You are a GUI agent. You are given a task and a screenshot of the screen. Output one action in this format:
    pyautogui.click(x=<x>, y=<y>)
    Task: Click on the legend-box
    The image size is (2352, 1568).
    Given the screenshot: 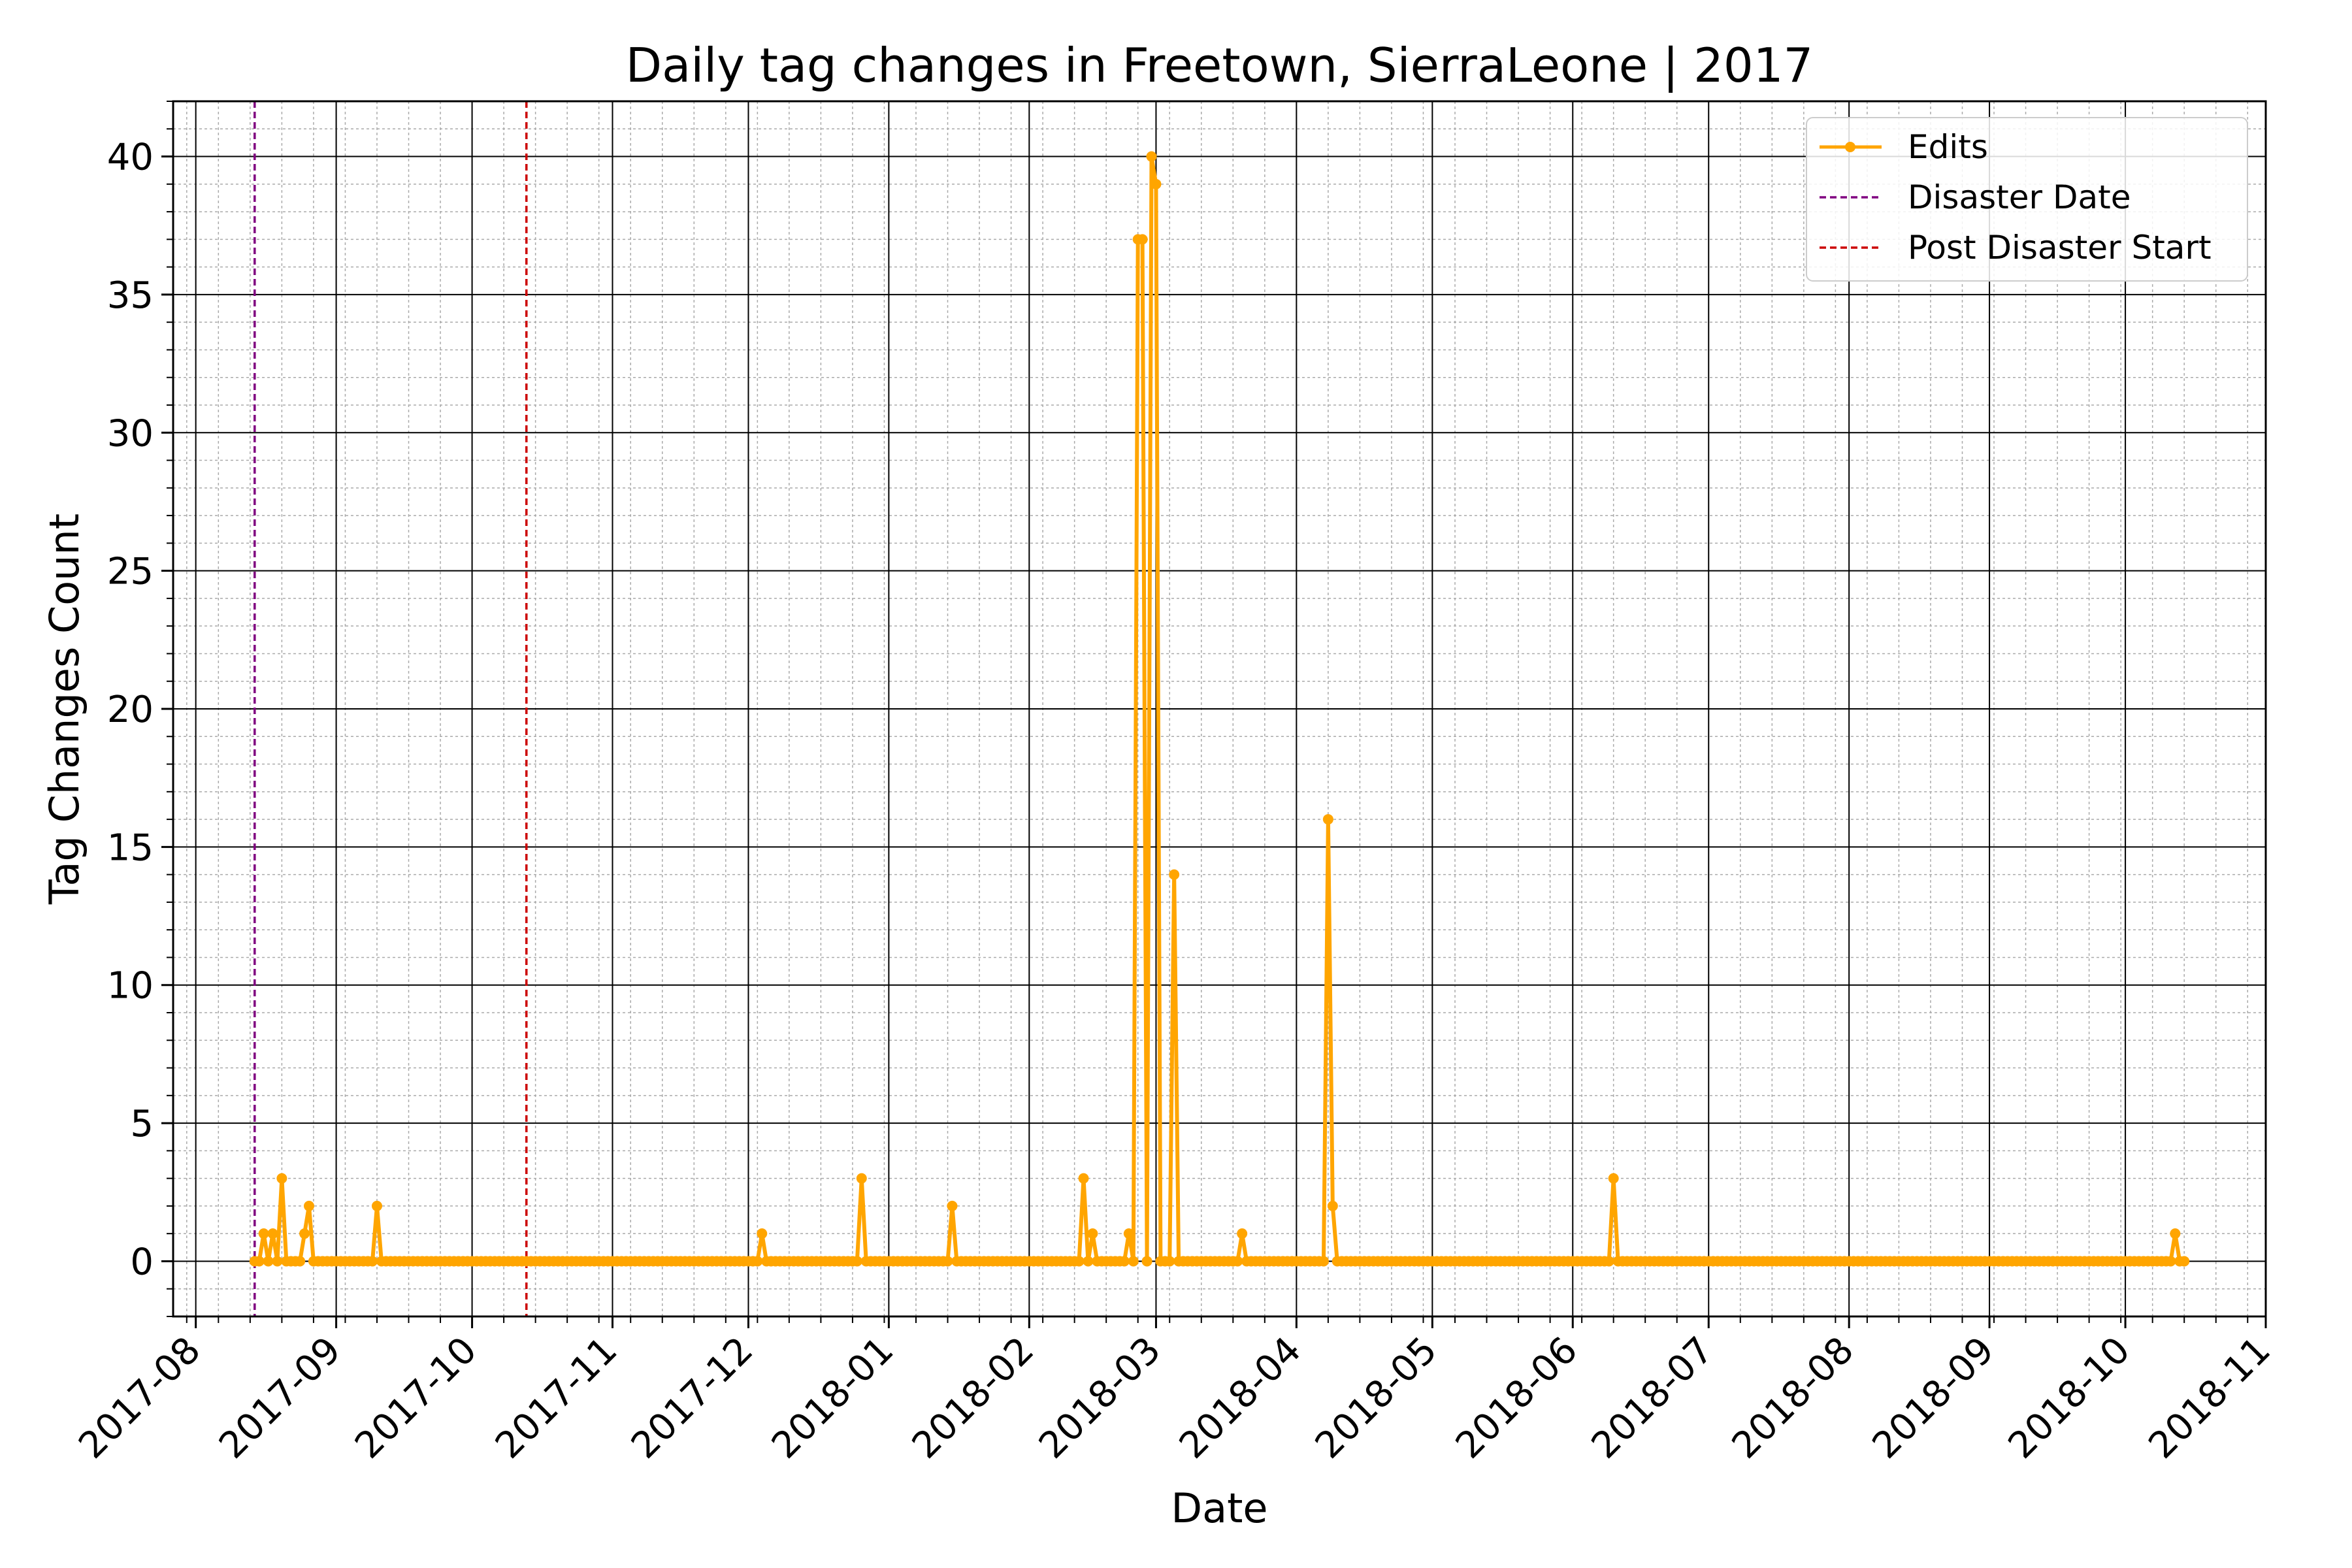 What is the action you would take?
    pyautogui.click(x=2027, y=199)
    